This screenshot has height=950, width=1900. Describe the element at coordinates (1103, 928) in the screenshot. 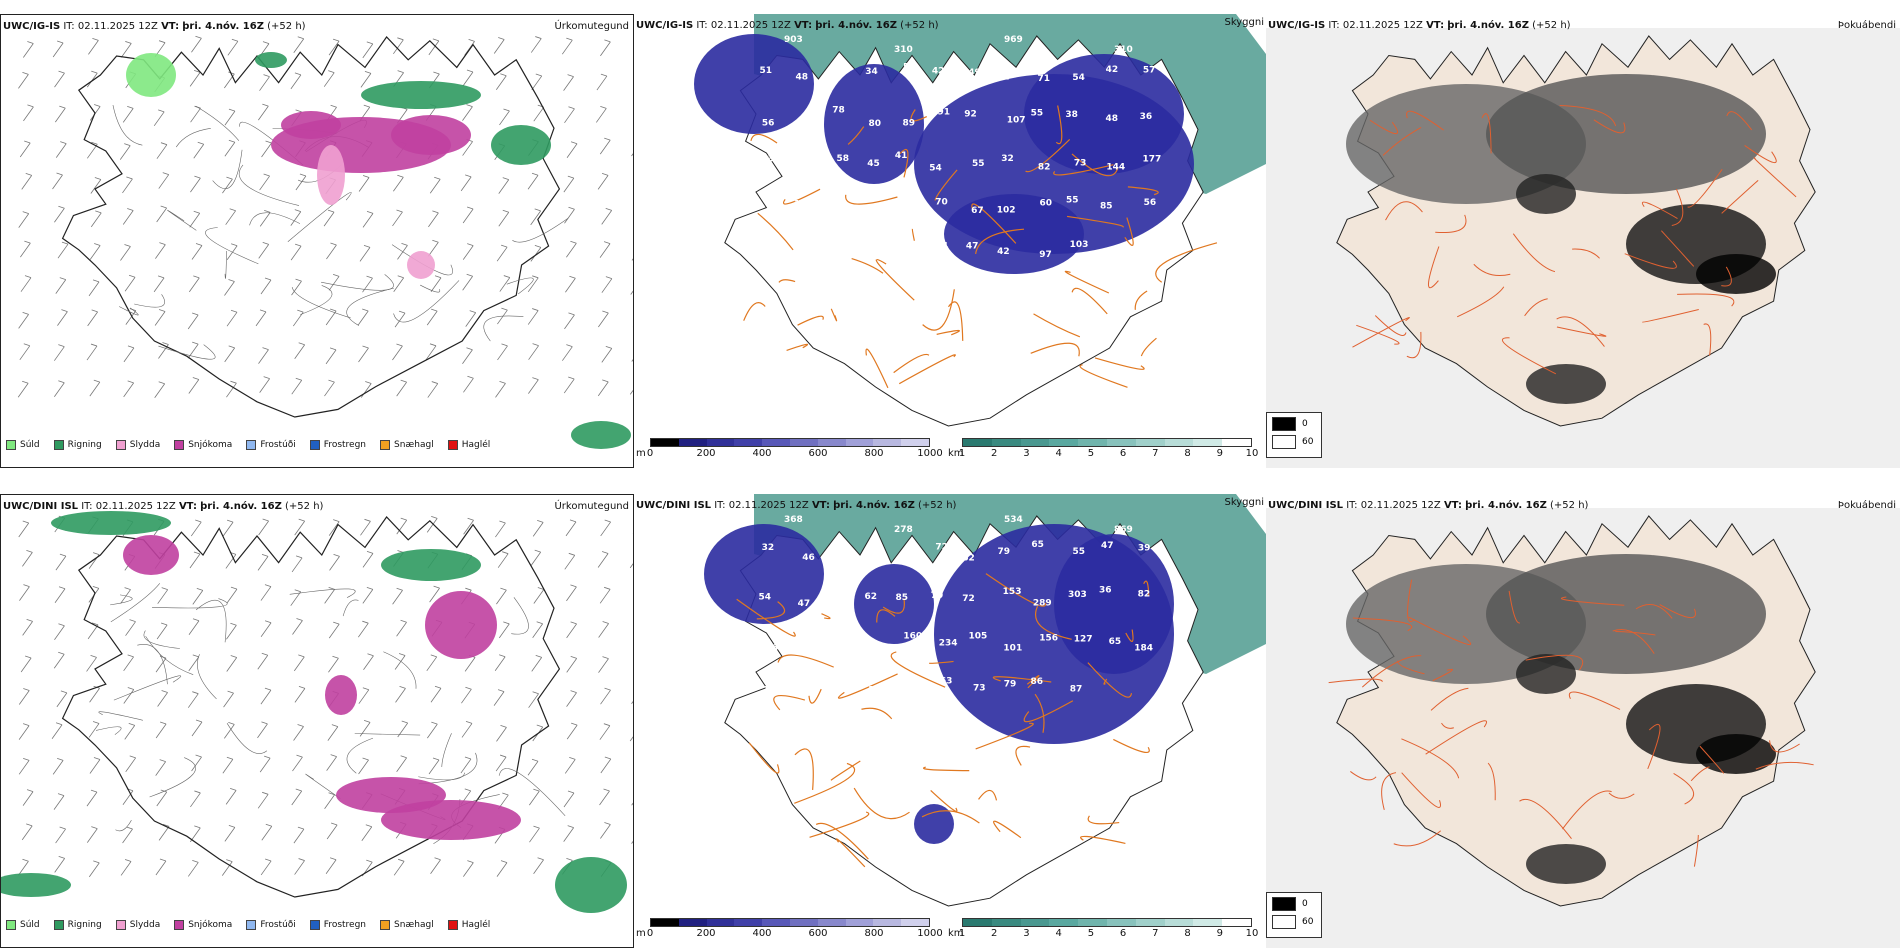

I see `visibility-colorbar: km 1 2 3 4 5 6 7 8 9 10` at that location.